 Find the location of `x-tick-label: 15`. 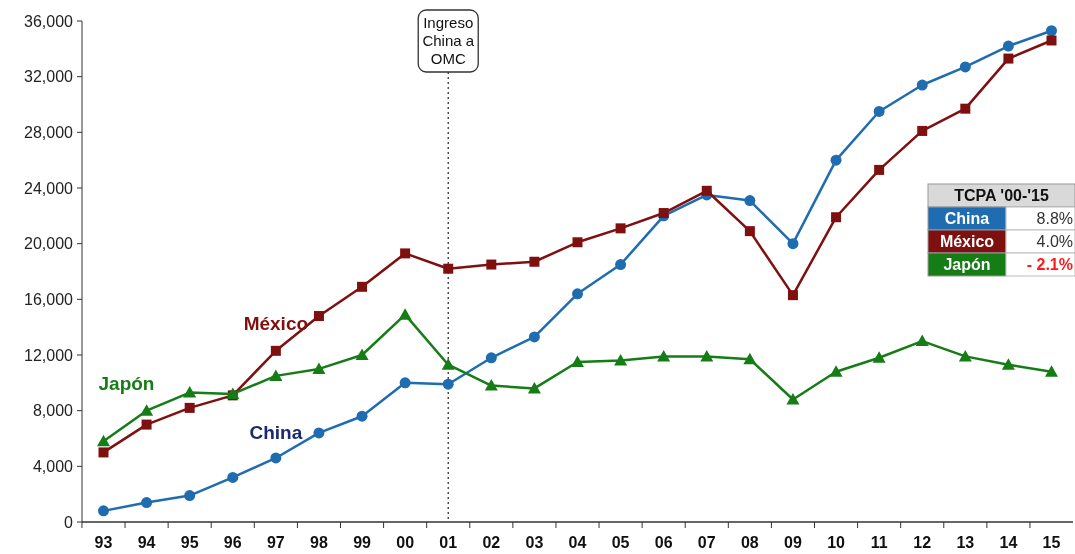

x-tick-label: 15 is located at coordinates (1051, 542).